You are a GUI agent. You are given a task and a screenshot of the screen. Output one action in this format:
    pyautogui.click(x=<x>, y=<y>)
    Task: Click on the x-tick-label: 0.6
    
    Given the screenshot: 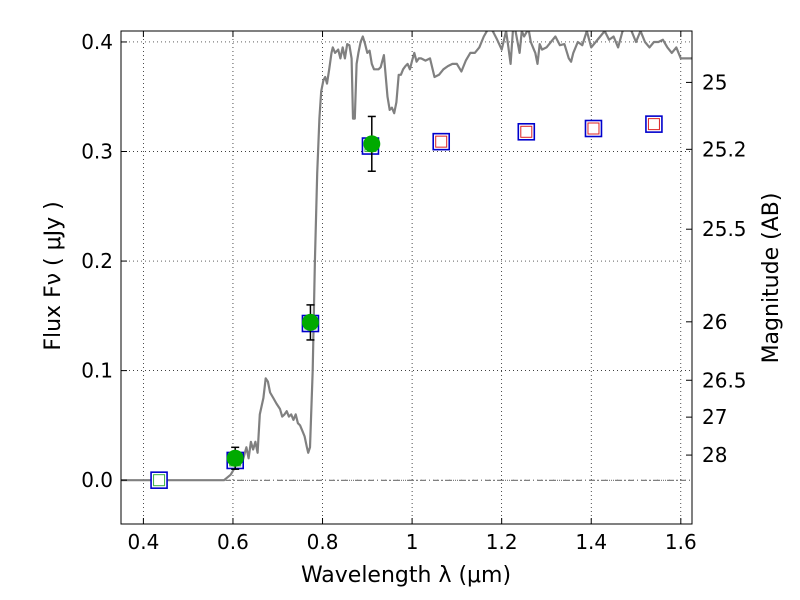 What is the action you would take?
    pyautogui.click(x=233, y=542)
    